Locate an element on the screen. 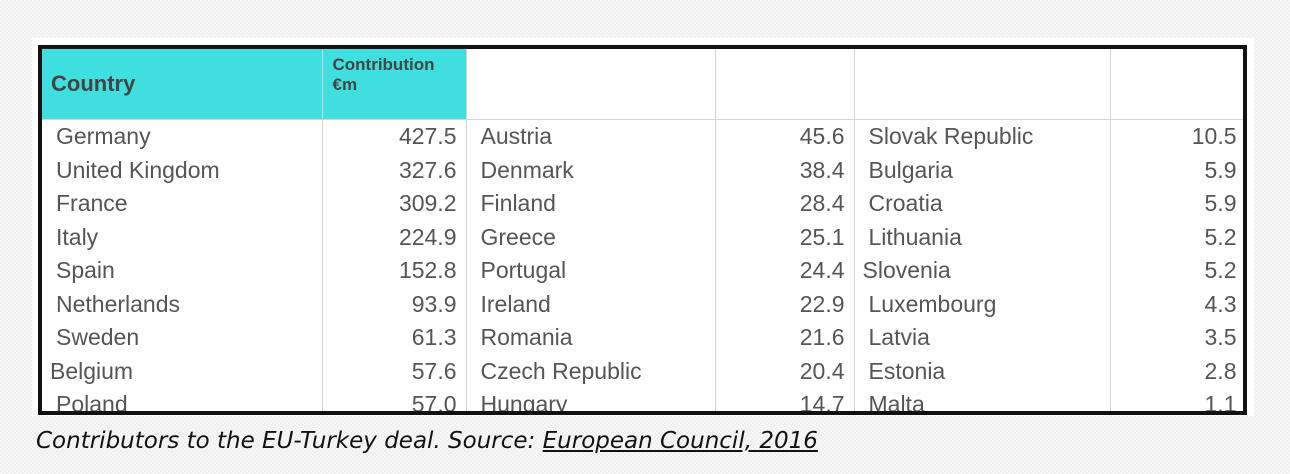 The width and height of the screenshot is (1290, 474). contribution-value-cell: 10.5 is located at coordinates (1176, 136).